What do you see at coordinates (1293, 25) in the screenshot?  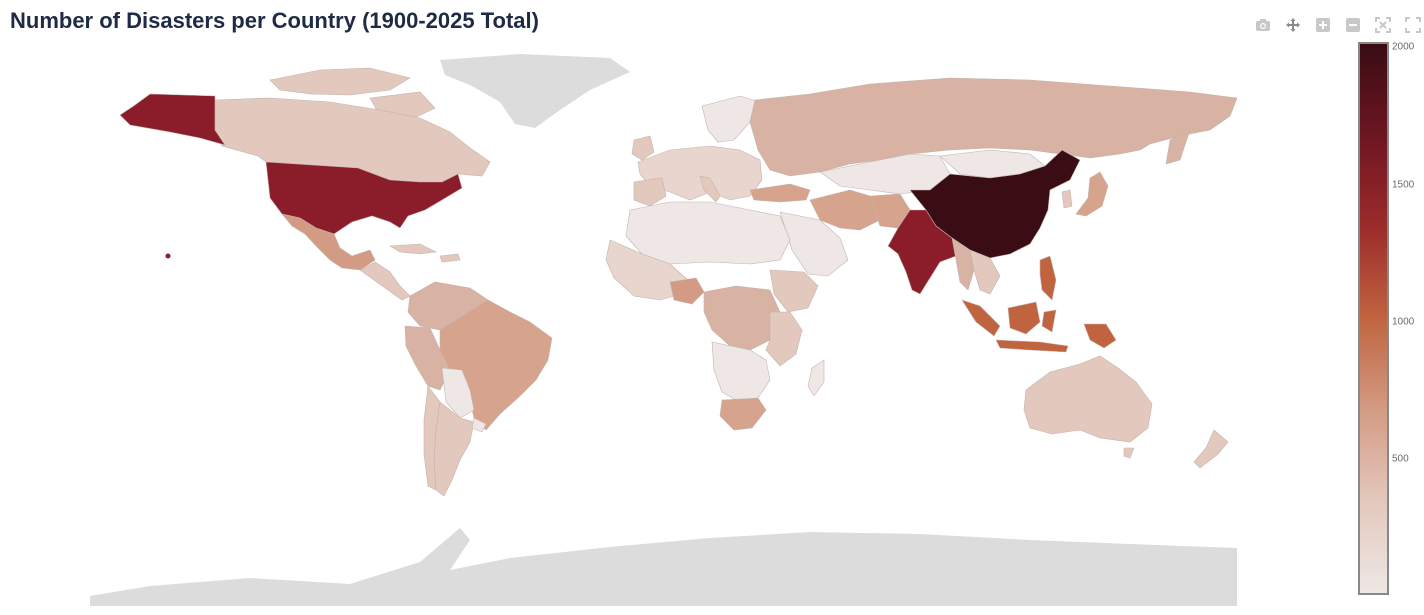 I see `pan-icon` at bounding box center [1293, 25].